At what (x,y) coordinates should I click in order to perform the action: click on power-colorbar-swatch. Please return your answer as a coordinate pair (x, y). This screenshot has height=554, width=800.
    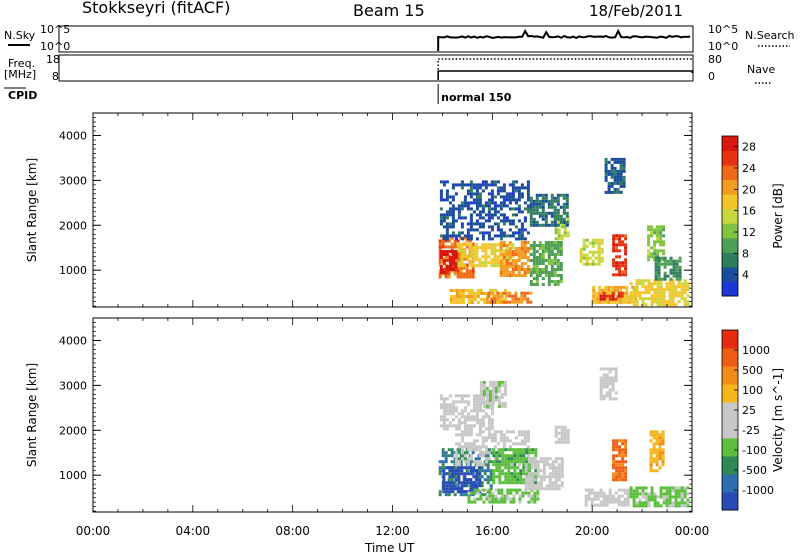
    Looking at the image, I should click on (730, 260).